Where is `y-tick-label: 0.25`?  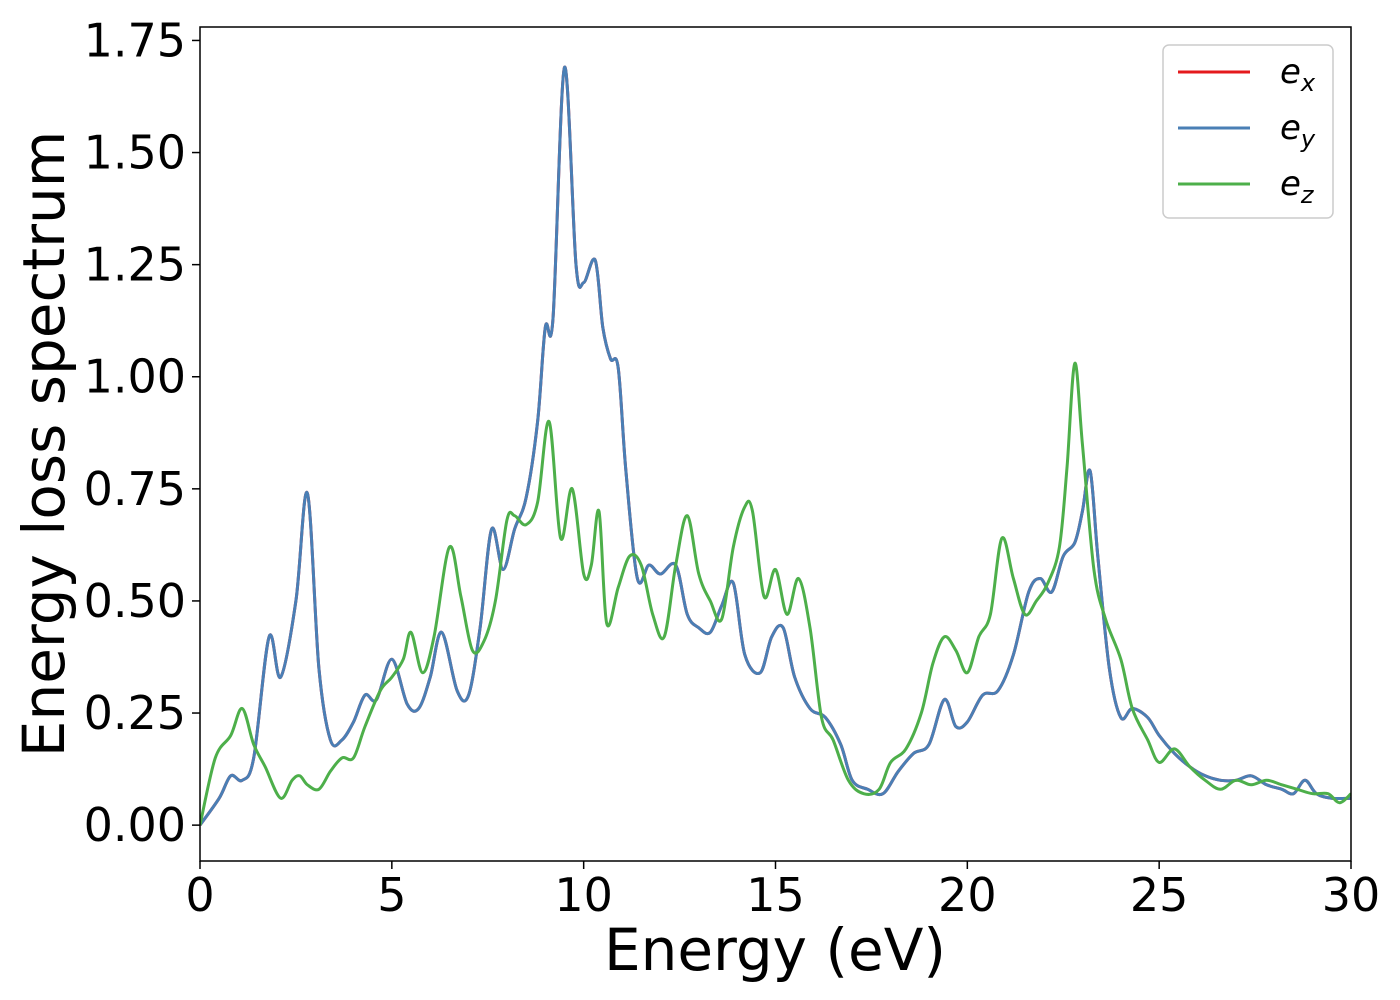 y-tick-label: 0.25 is located at coordinates (135, 713).